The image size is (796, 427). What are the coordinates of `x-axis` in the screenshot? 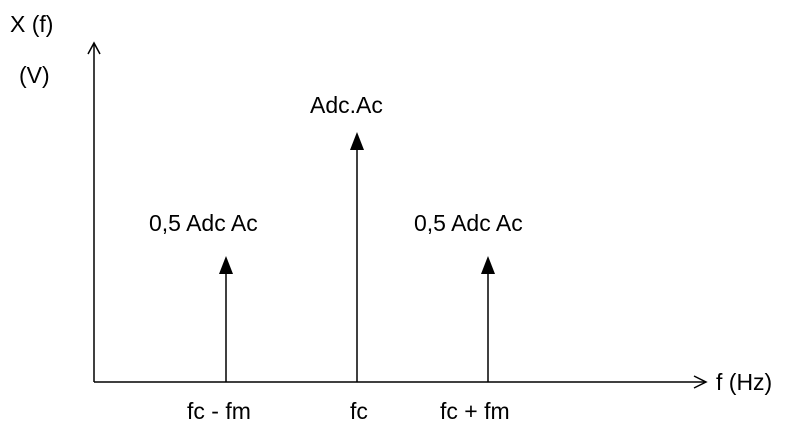 It's located at (401, 382).